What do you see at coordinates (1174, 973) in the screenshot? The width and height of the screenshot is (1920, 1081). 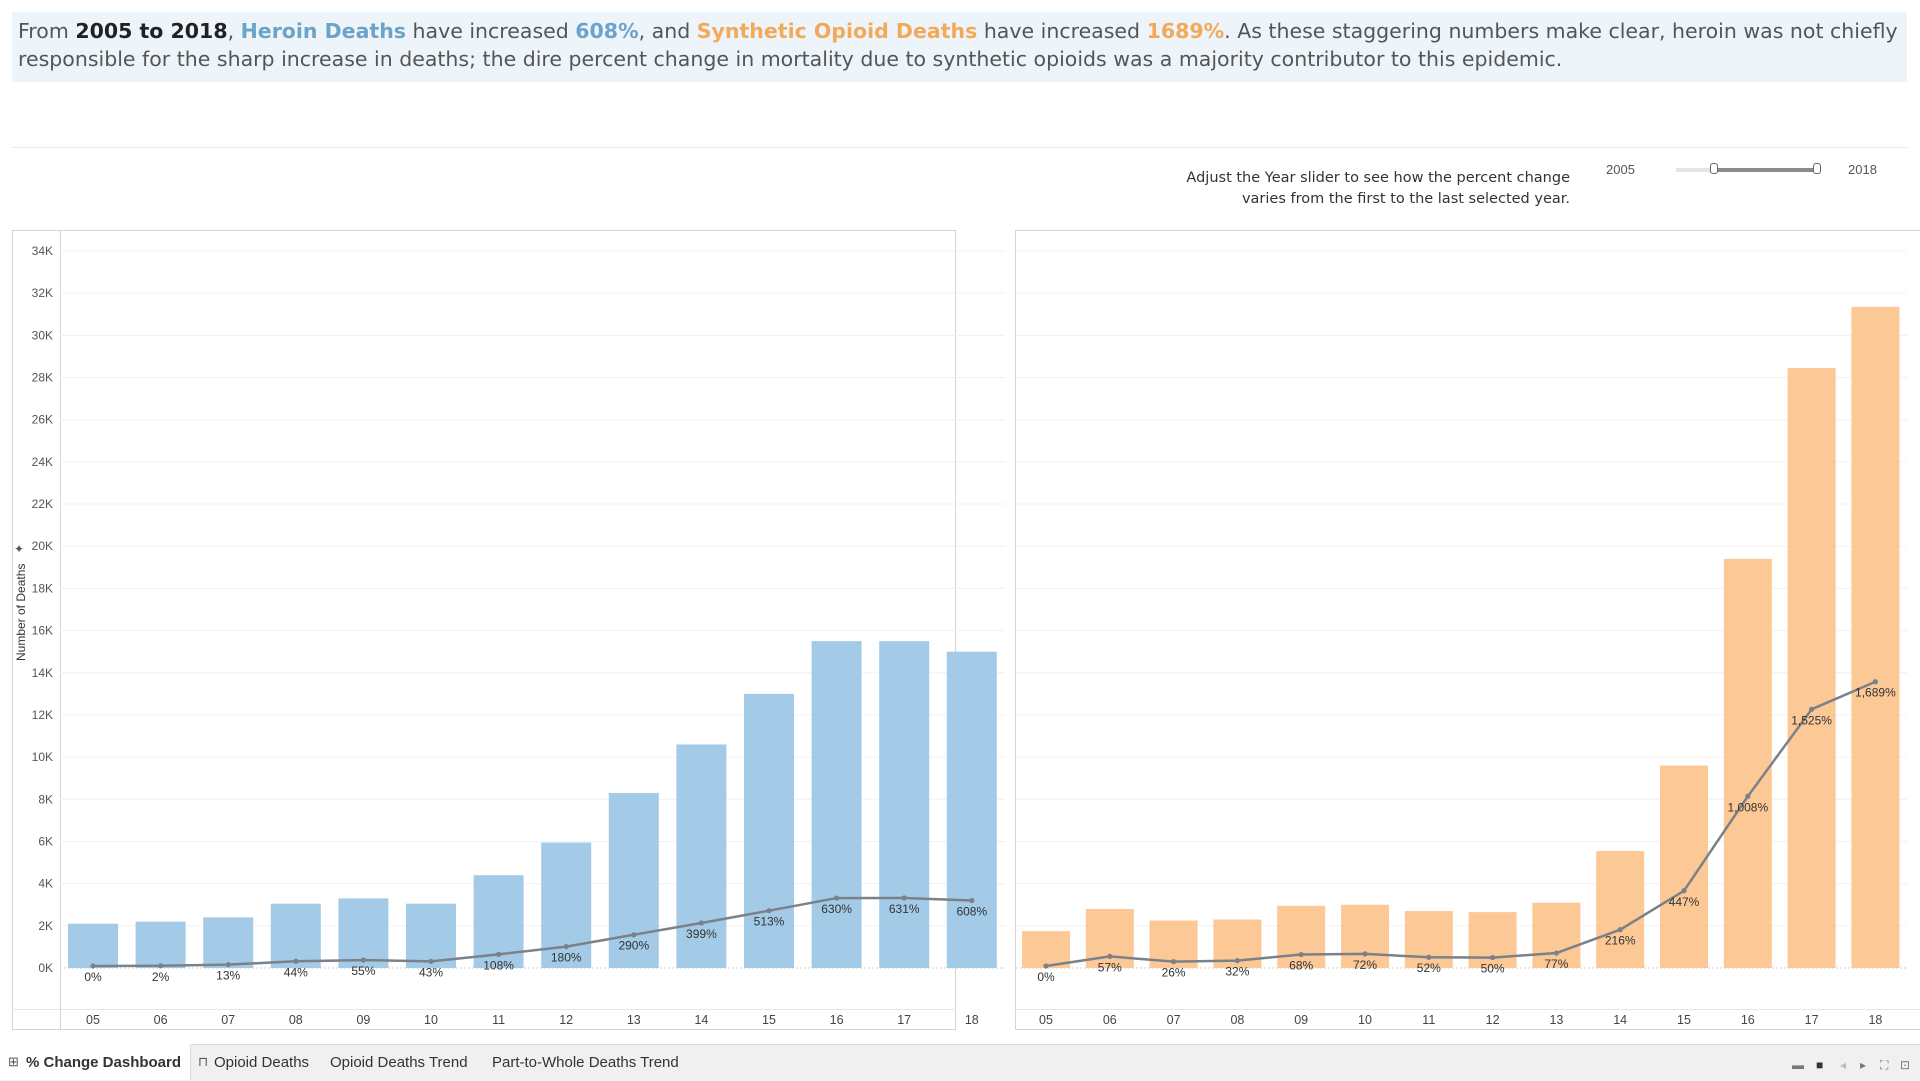 I see `synthetic-percent-label: 26%` at bounding box center [1174, 973].